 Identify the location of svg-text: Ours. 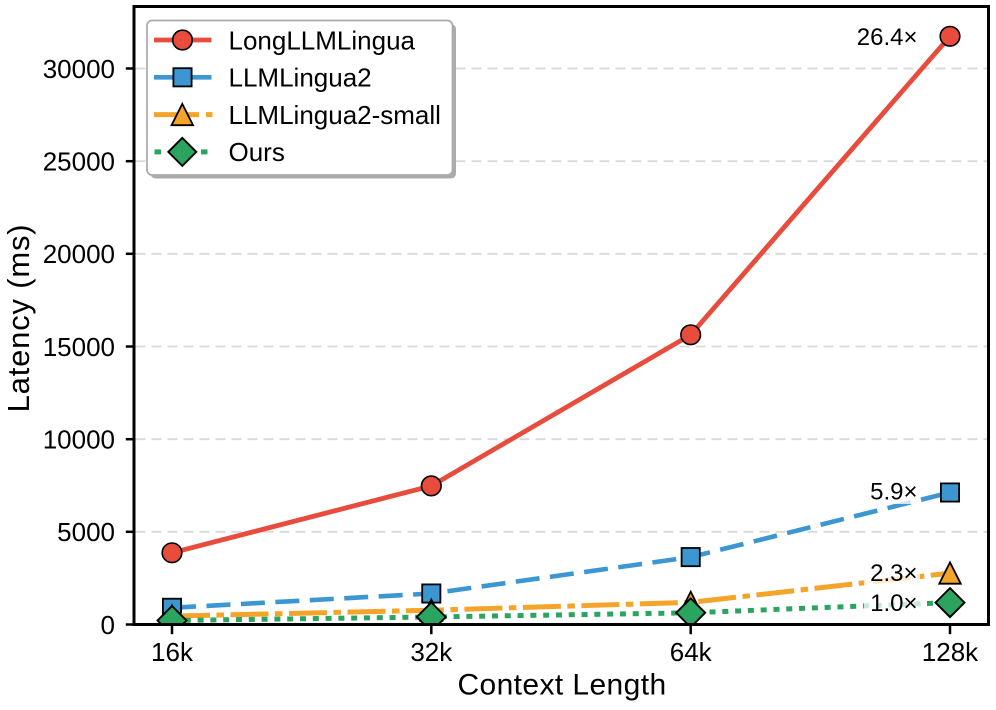
(257, 152).